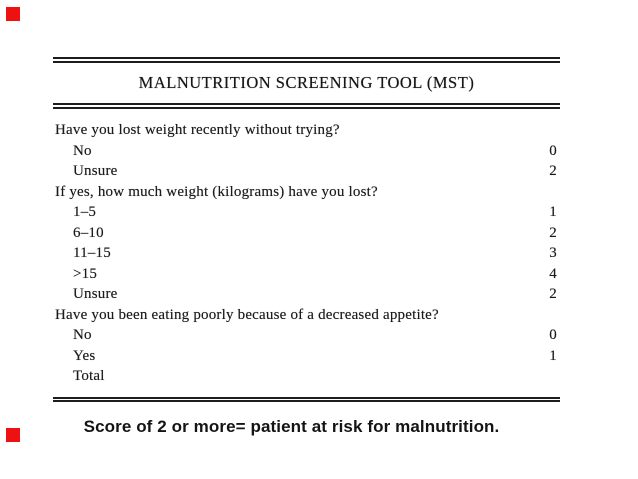 The image size is (638, 479). I want to click on red-square-top-left, so click(13, 14).